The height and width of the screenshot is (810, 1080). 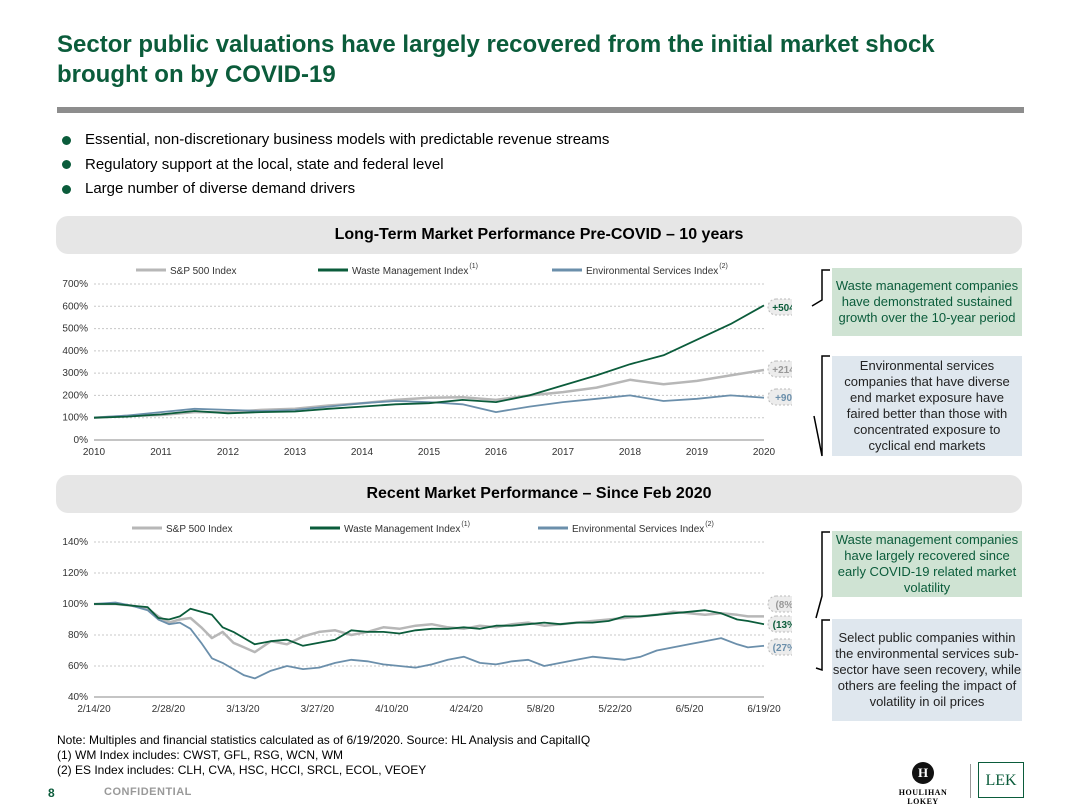 What do you see at coordinates (81, 440) in the screenshot?
I see `y-tick-label: 0%` at bounding box center [81, 440].